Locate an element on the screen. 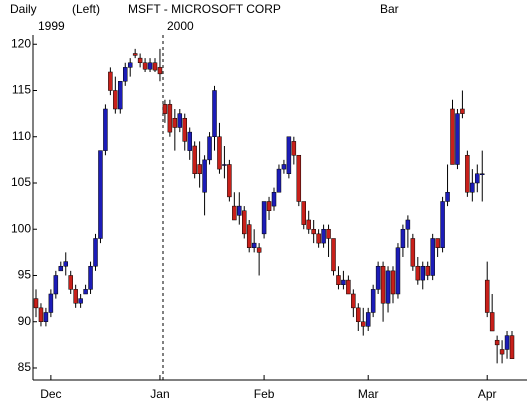 This screenshot has width=527, height=407. header-label: Bar is located at coordinates (389, 9).